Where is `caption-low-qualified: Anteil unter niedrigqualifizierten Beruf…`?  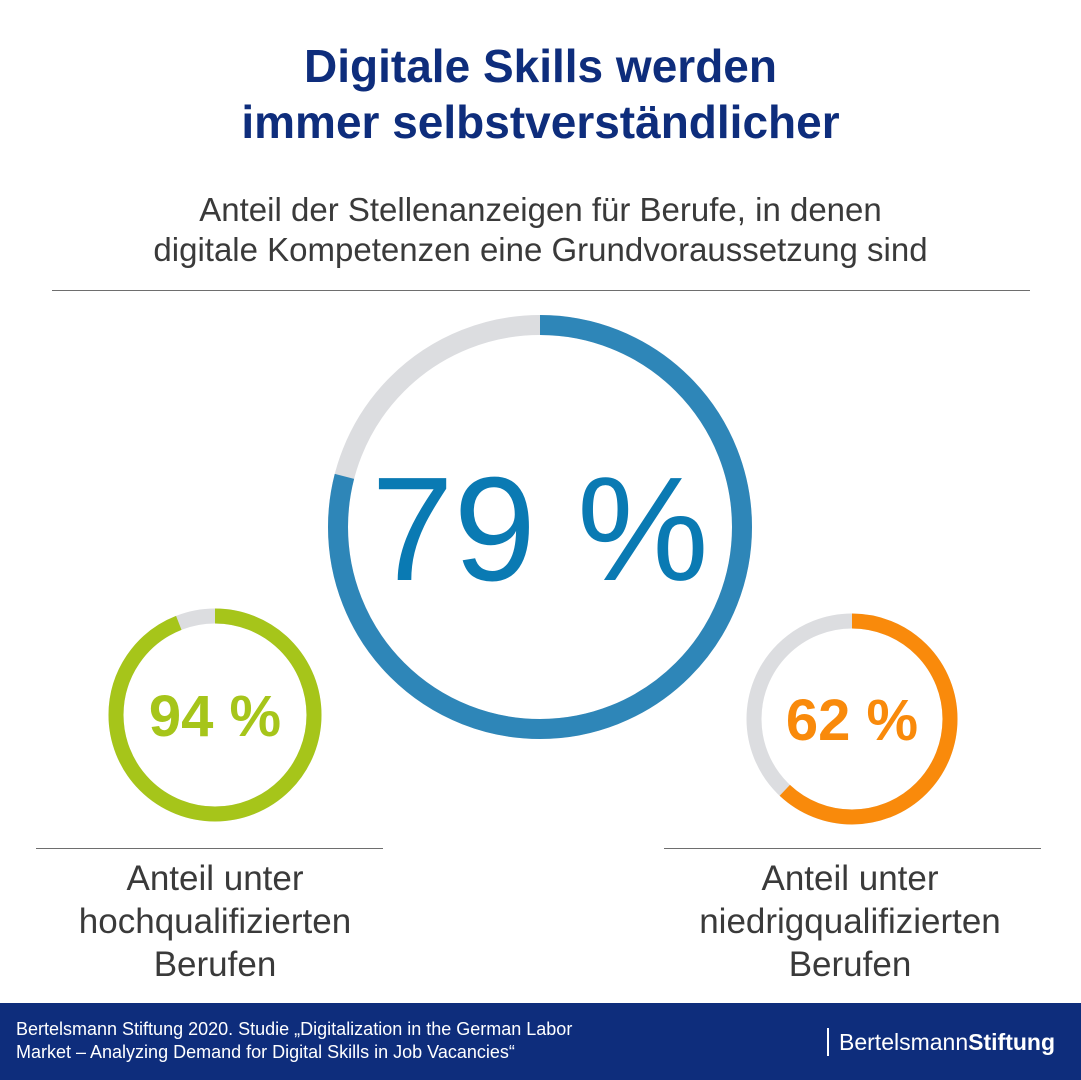 caption-low-qualified: Anteil unter niedrigqualifizierten Beruf… is located at coordinates (850, 921).